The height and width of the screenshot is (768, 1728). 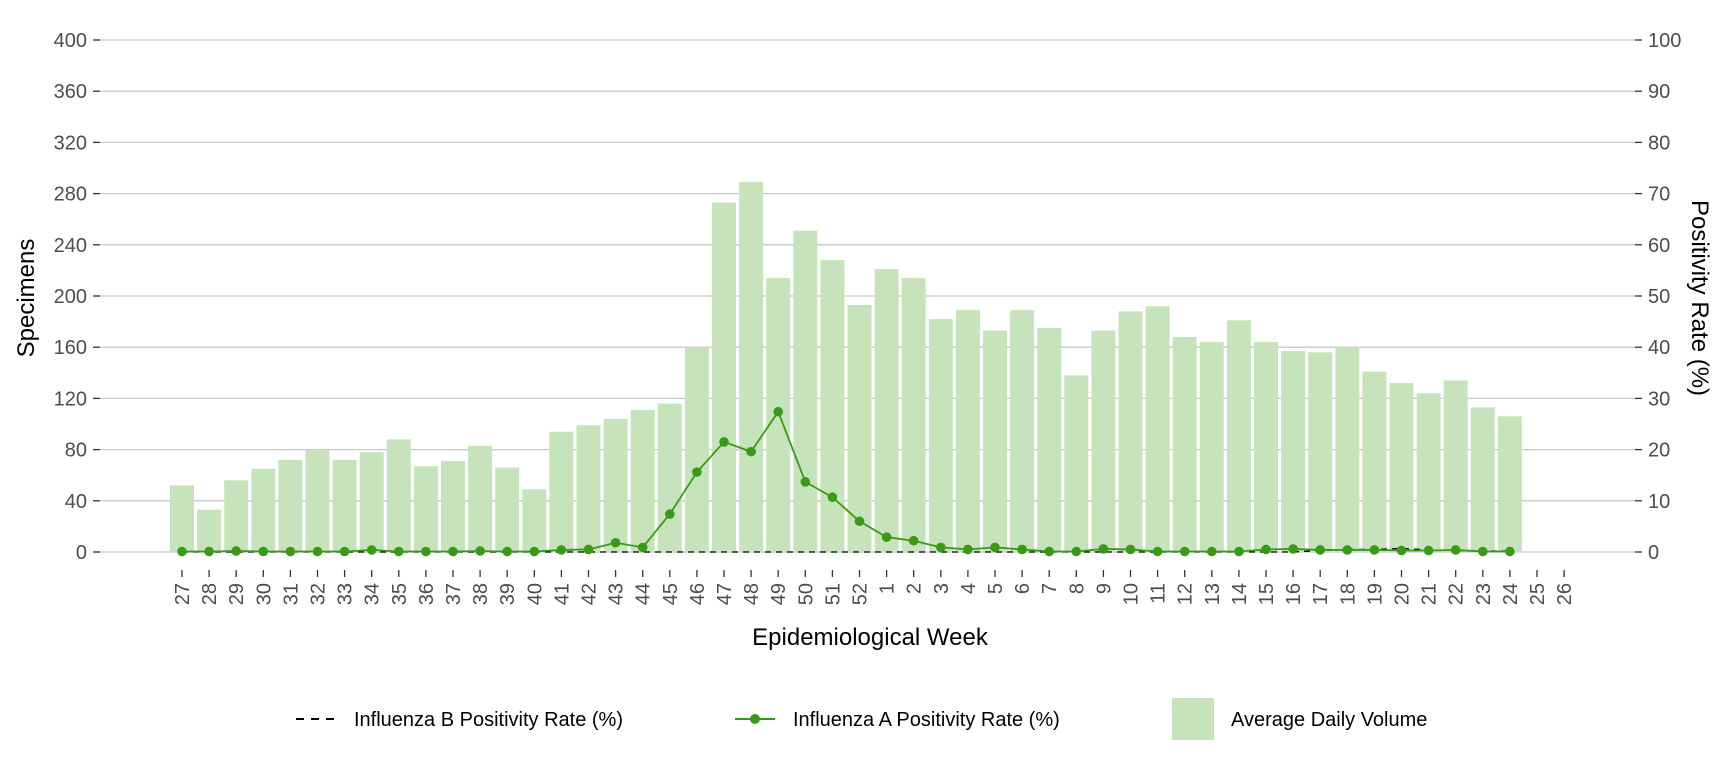 What do you see at coordinates (400, 594) in the screenshot?
I see `x-tick-label: 35` at bounding box center [400, 594].